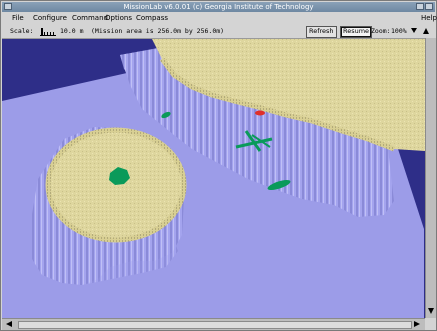 Image resolution: width=437 pixels, height=331 pixels. I want to click on menu-compass: Compass, so click(152, 18).